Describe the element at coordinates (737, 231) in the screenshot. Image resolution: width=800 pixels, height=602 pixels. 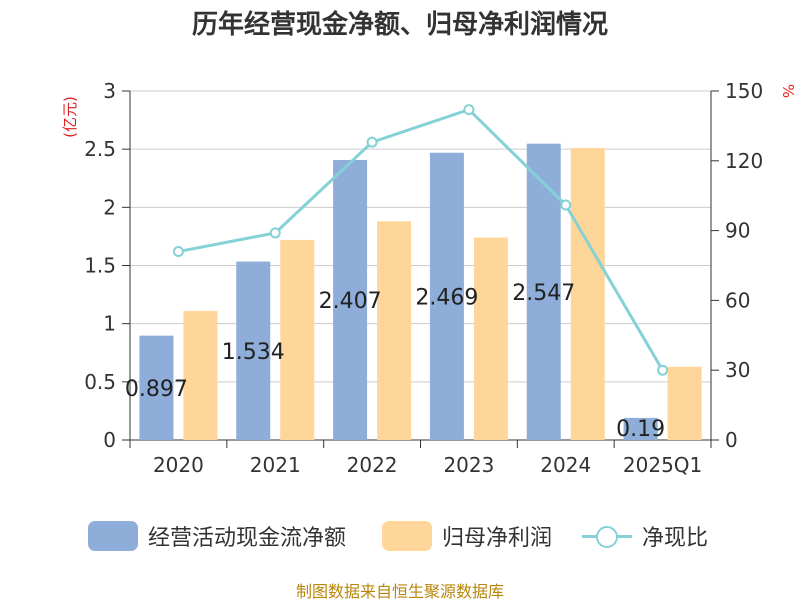
I see `right-axis-tick-label: 90` at that location.